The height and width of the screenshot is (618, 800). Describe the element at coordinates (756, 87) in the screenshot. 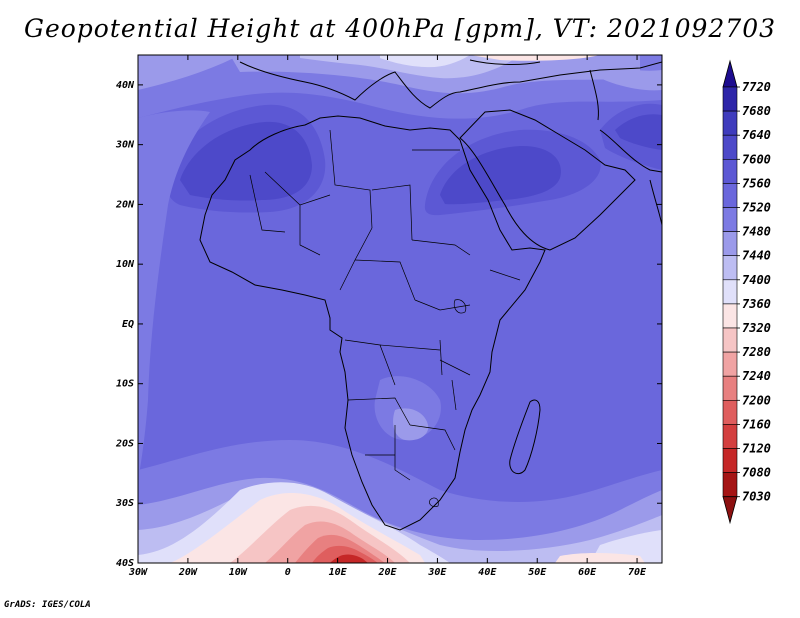

I see `colorbar-label: 7720` at that location.